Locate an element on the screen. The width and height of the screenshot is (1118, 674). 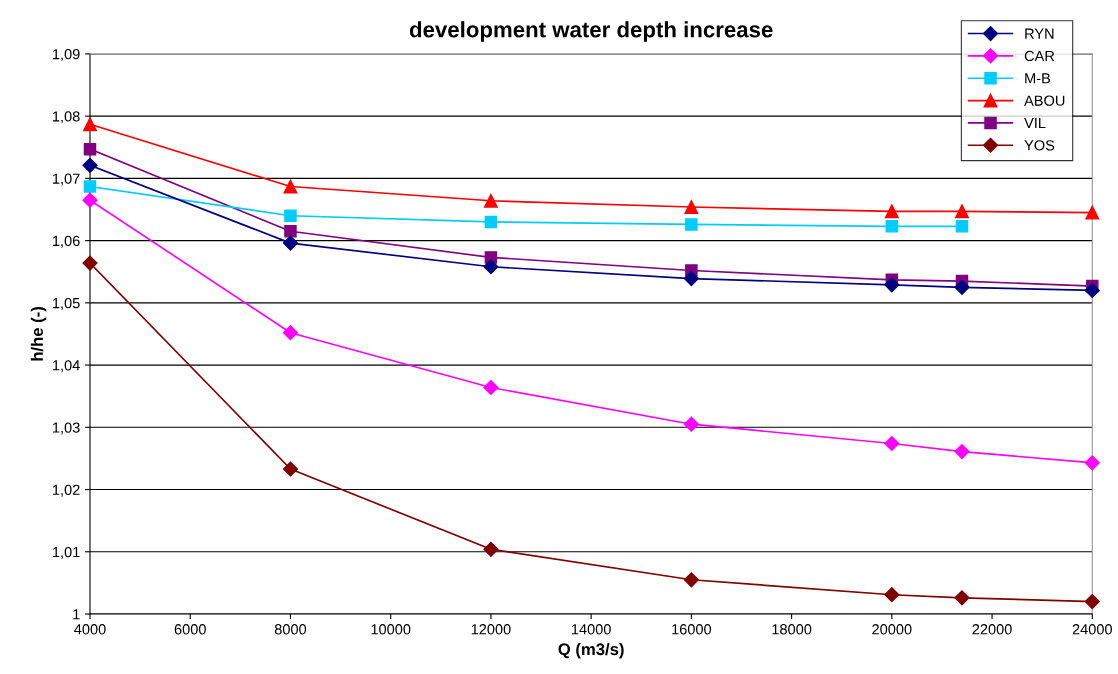
legend-label: CAR is located at coordinates (1039, 56).